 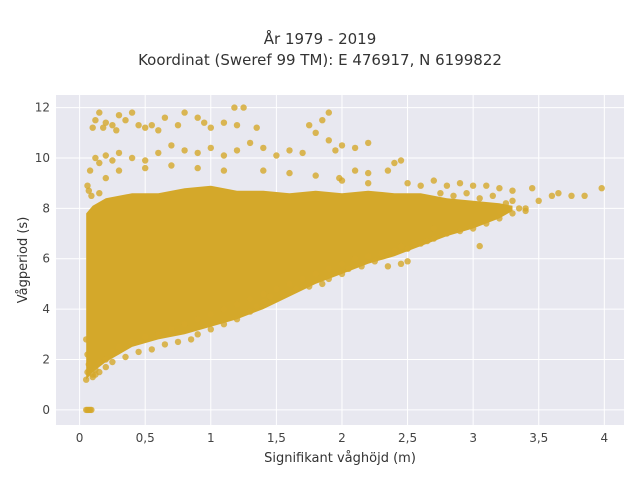 I want to click on y-tick-label: 0, so click(x=46, y=410).